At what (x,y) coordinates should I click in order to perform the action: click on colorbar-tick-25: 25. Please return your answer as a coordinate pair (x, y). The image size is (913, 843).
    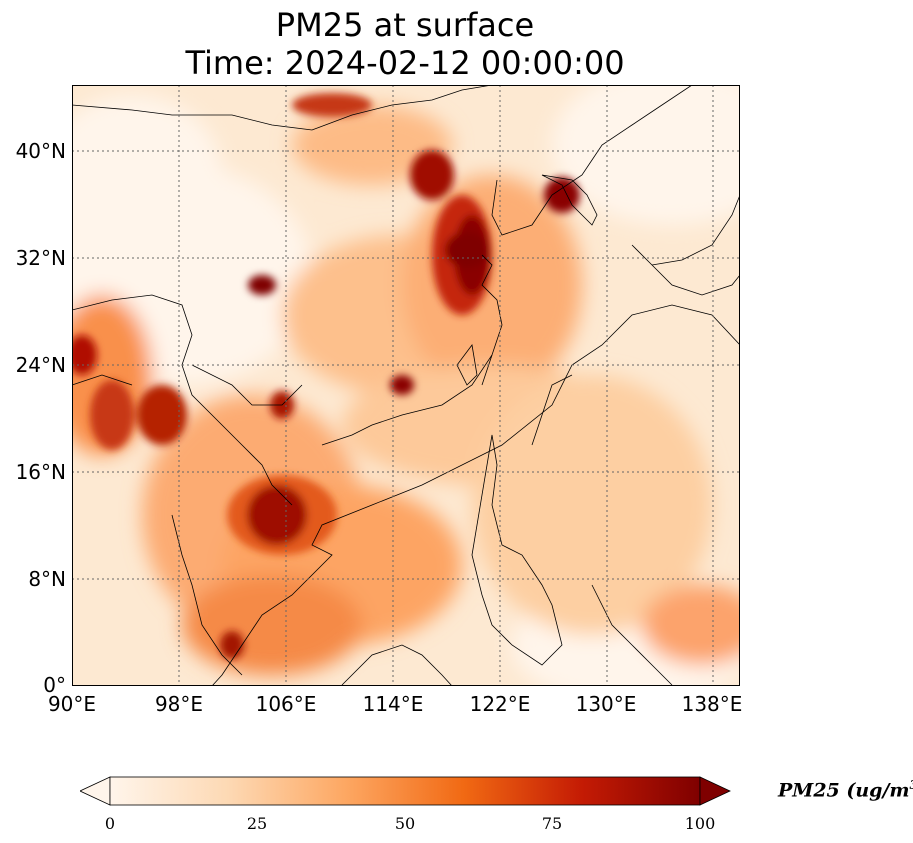
    Looking at the image, I should click on (257, 823).